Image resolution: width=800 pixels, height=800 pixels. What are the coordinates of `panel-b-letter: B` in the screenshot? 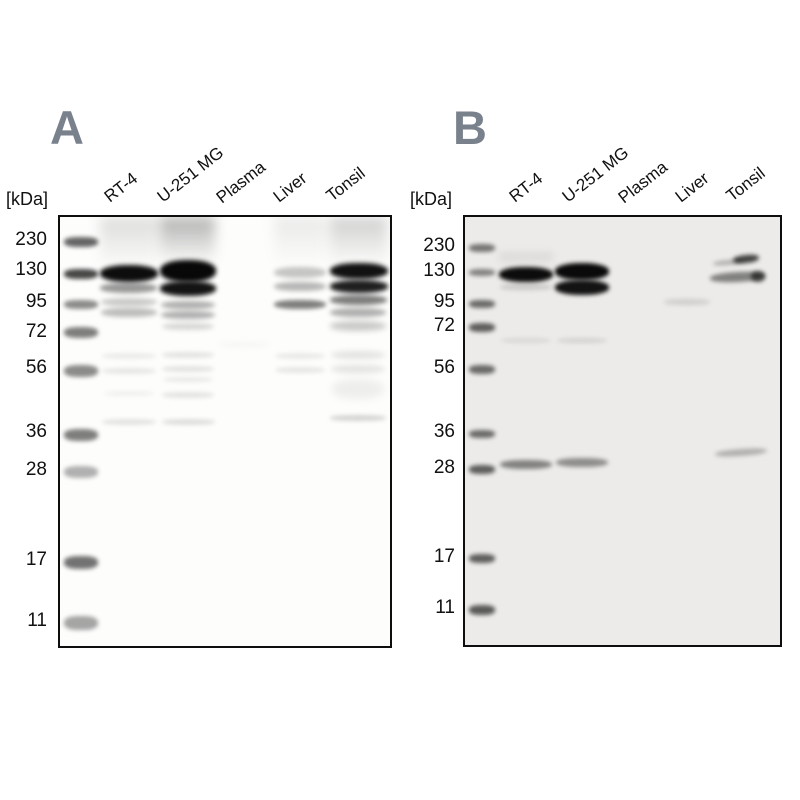 It's located at (470, 127).